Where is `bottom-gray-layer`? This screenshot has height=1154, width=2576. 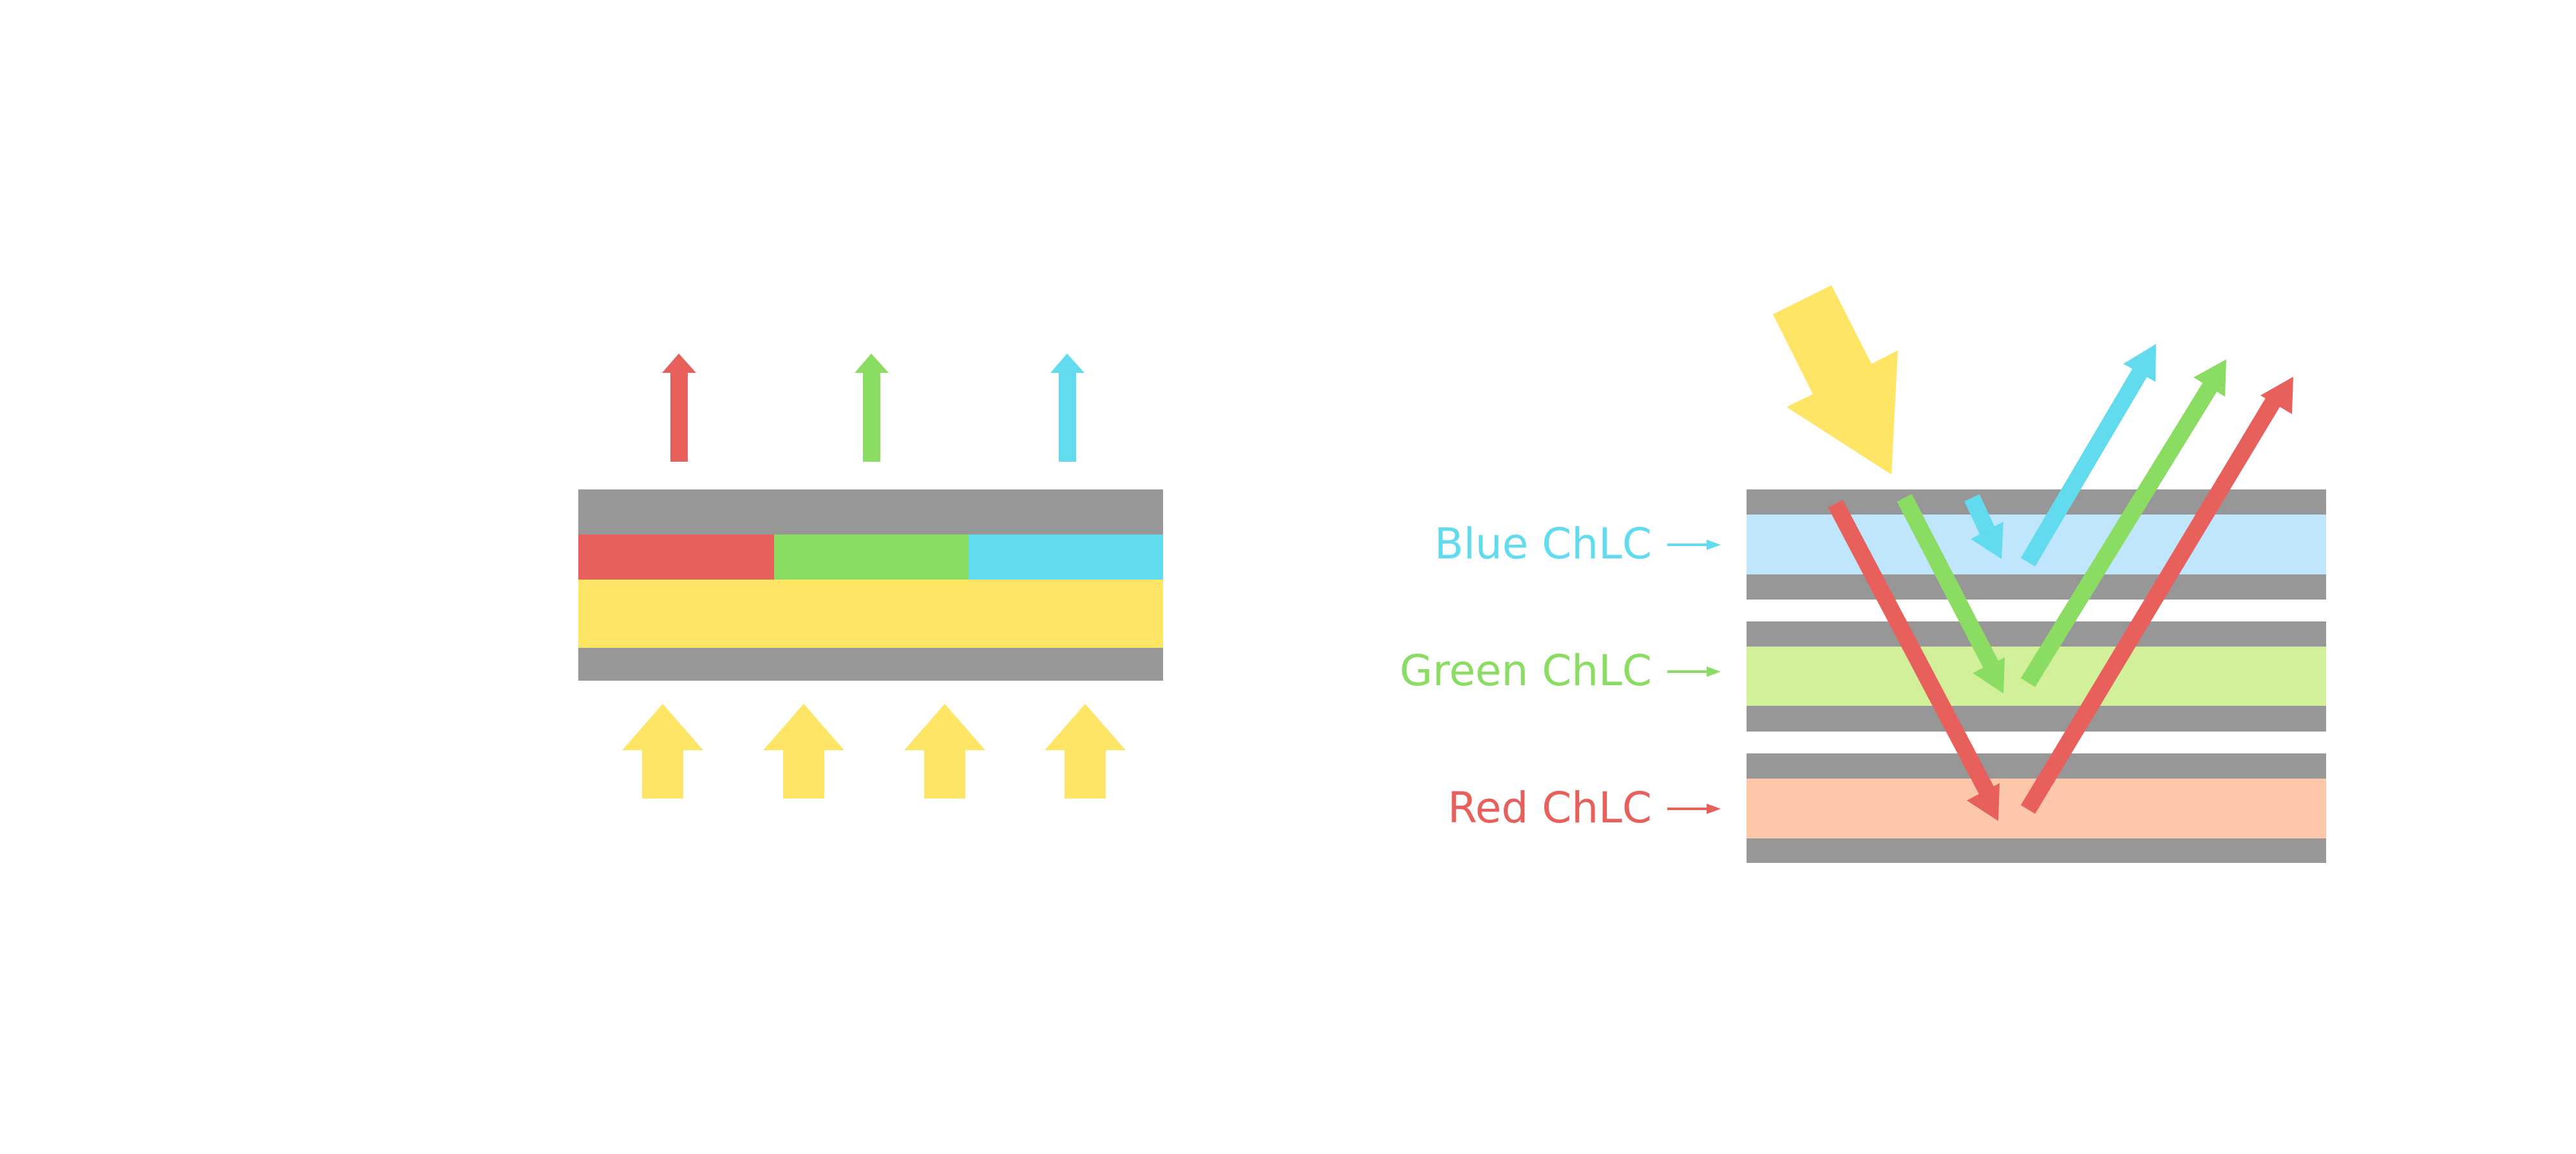 bottom-gray-layer is located at coordinates (871, 665).